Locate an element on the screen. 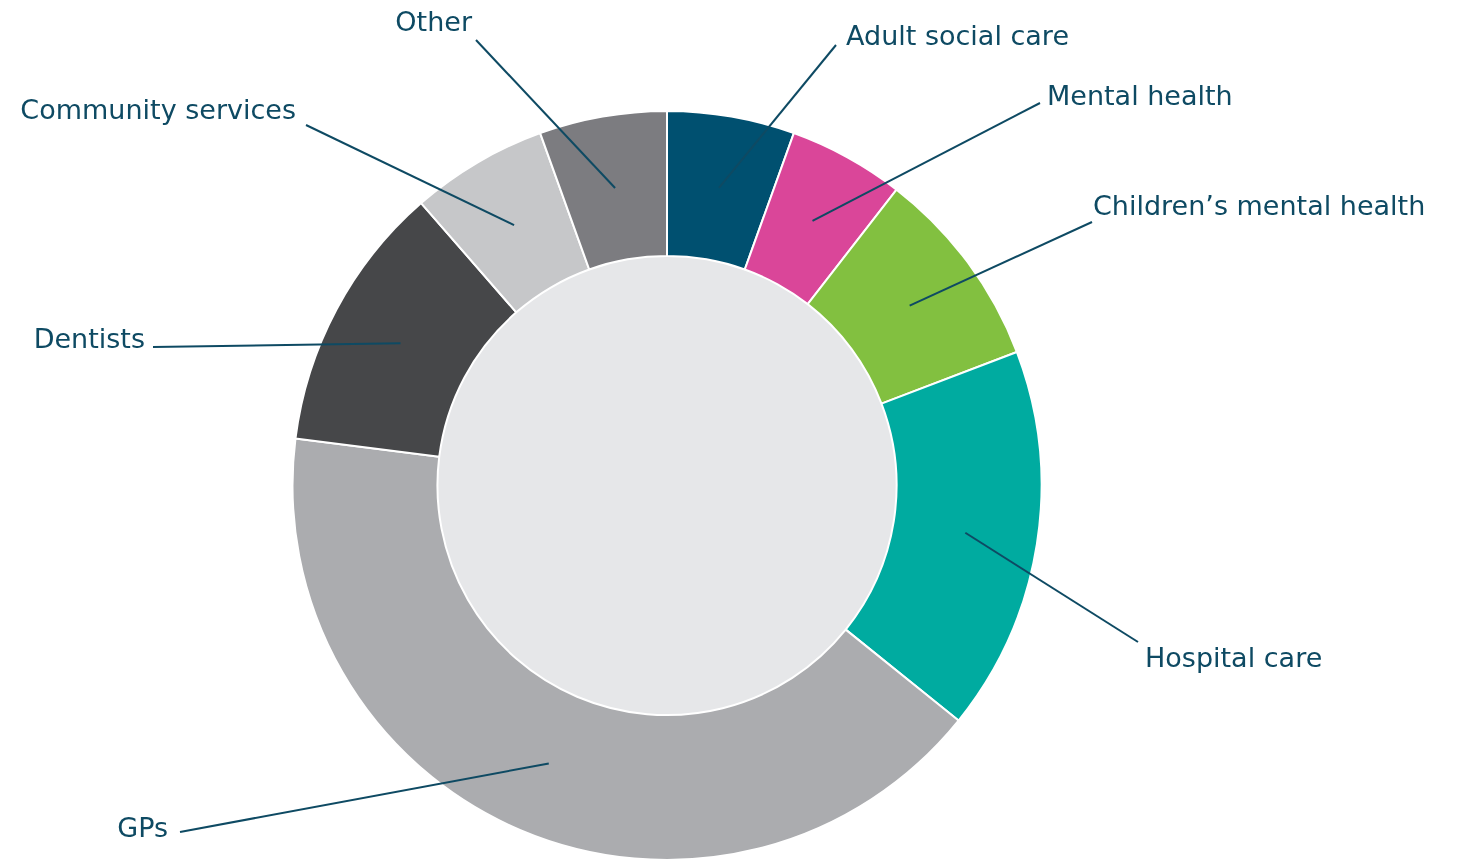 Image resolution: width=1464 pixels, height=861 pixels. slice-label: Community services is located at coordinates (158, 110).